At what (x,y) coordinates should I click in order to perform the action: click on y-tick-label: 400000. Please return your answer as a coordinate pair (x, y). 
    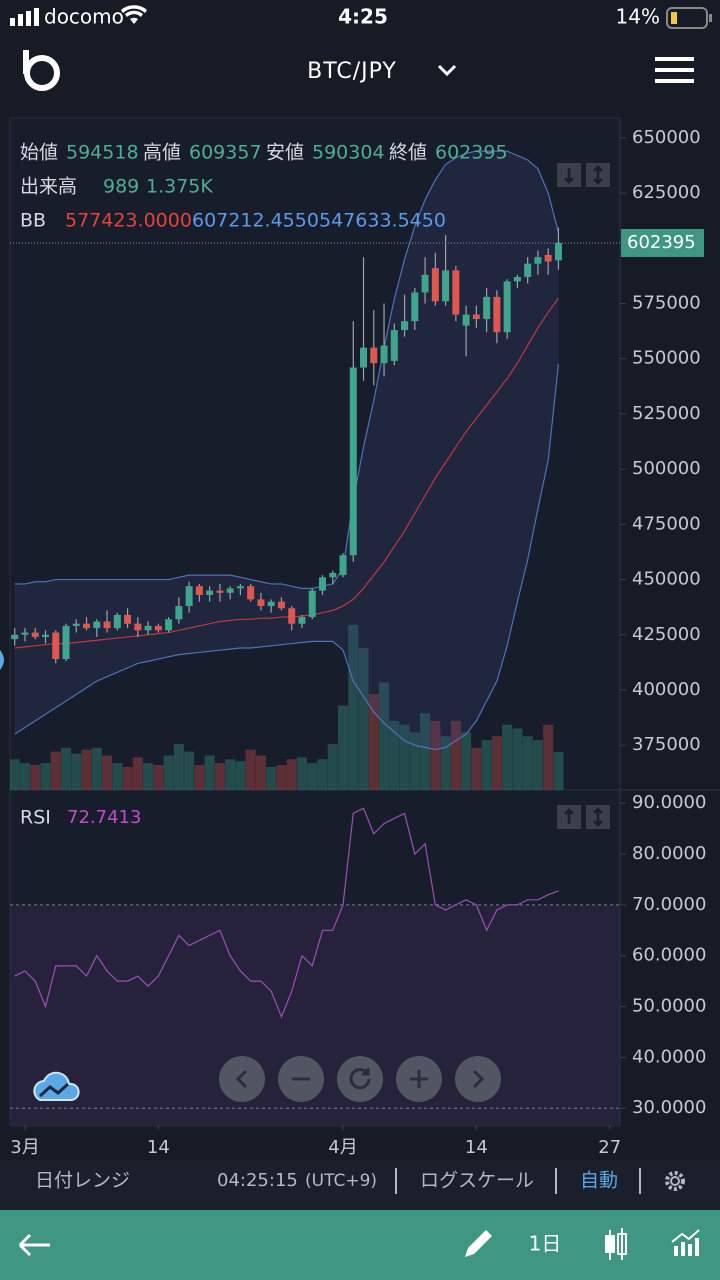
    Looking at the image, I should click on (666, 689).